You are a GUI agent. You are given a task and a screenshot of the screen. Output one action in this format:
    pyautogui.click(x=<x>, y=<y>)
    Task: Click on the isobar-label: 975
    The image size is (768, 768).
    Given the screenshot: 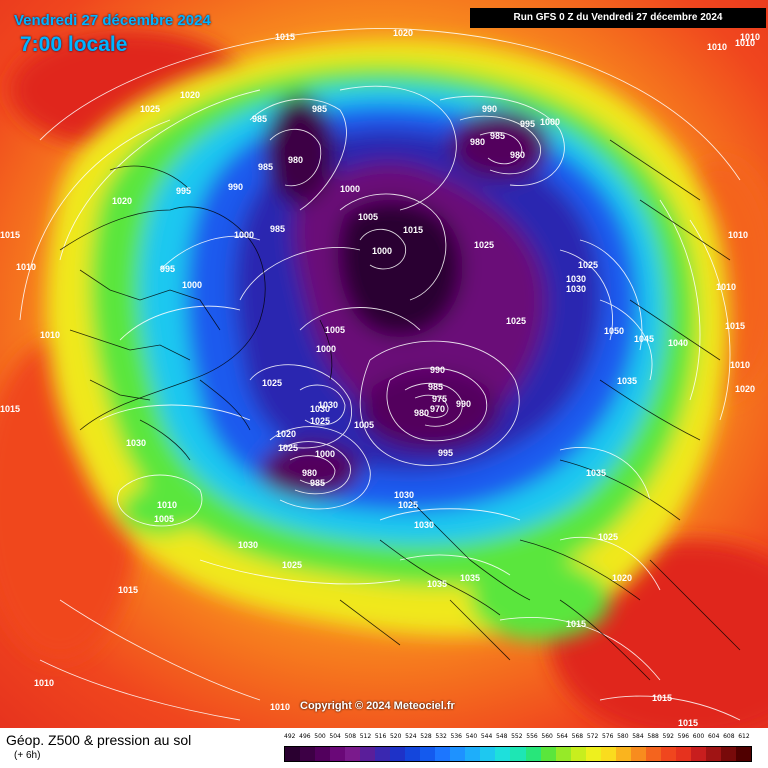 What is the action you would take?
    pyautogui.click(x=439, y=399)
    